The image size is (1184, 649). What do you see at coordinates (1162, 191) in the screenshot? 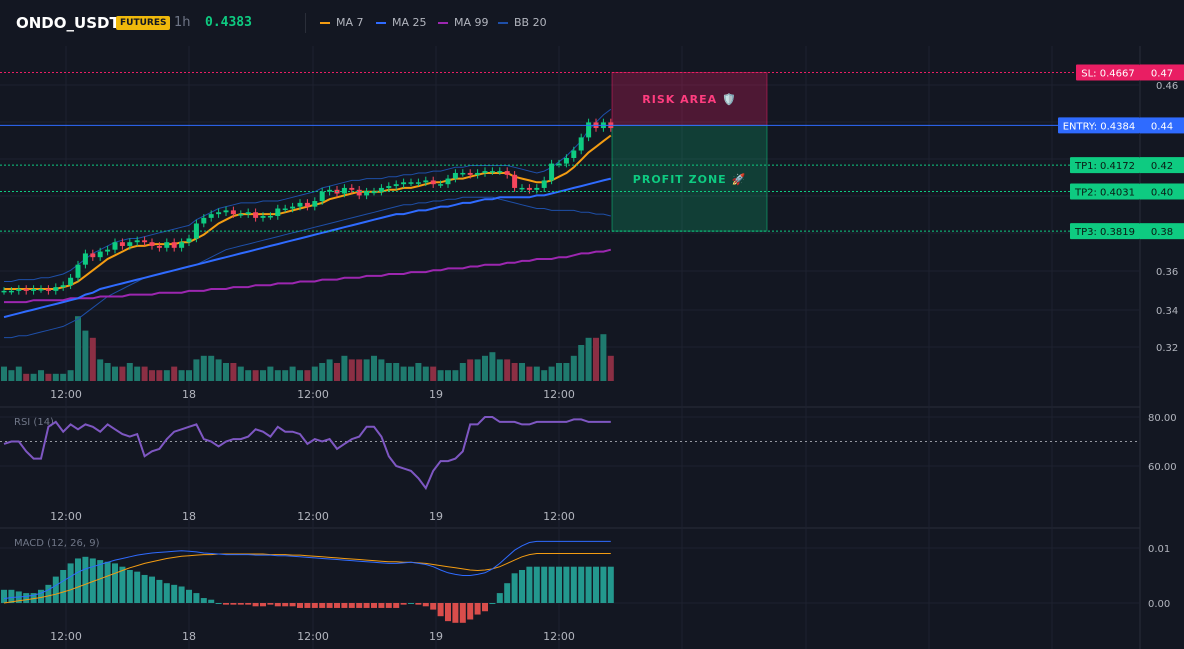
I see `tp2-price-tag` at bounding box center [1162, 191].